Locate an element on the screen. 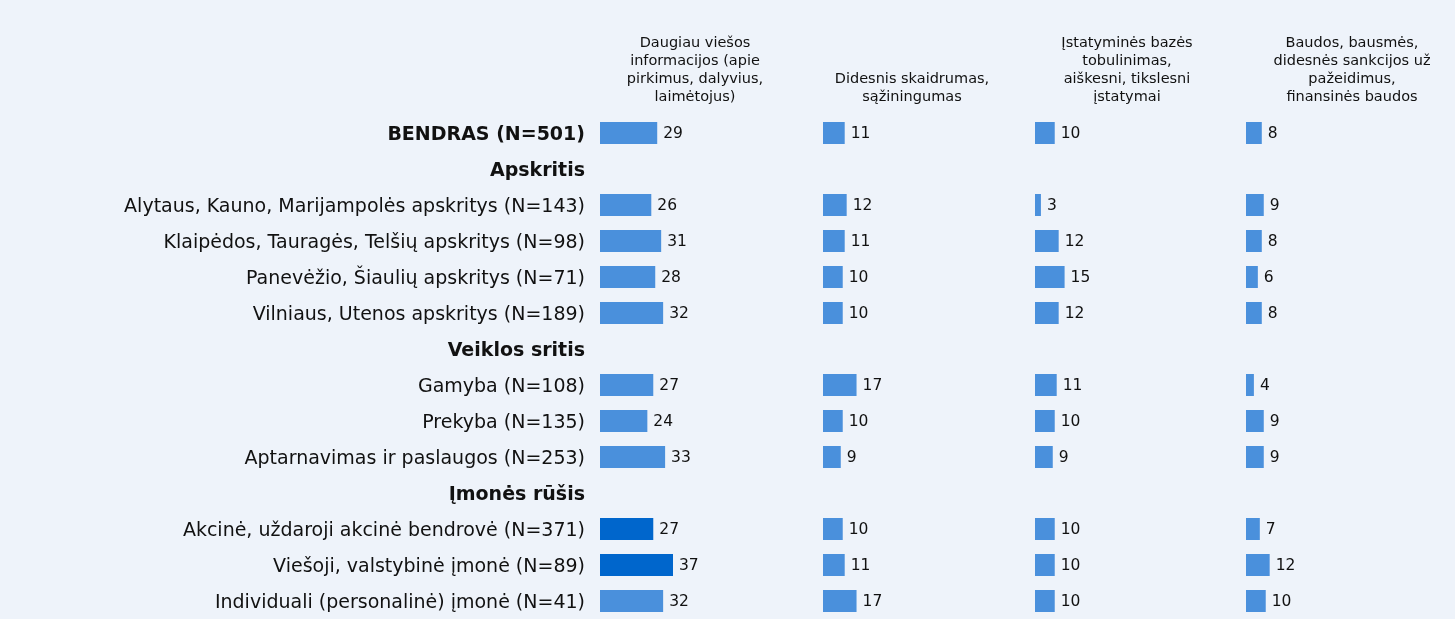 This screenshot has width=1455, height=619. text: Įstatyminės bazės tobulinimas, aiškesni, tikslesni įstatymai is located at coordinates (1127, 69).